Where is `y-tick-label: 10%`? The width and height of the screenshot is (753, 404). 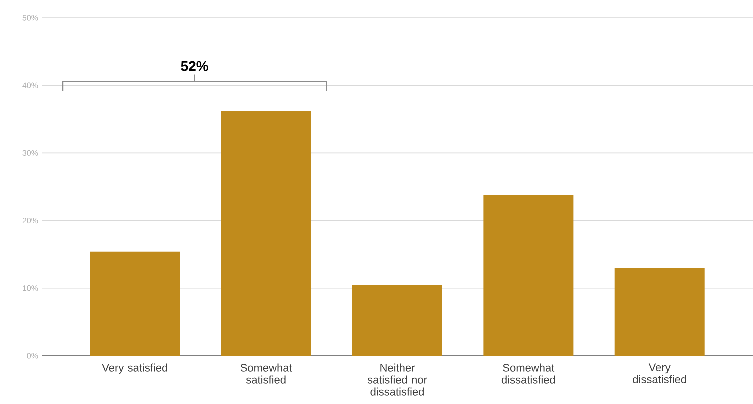 y-tick-label: 10% is located at coordinates (30, 289).